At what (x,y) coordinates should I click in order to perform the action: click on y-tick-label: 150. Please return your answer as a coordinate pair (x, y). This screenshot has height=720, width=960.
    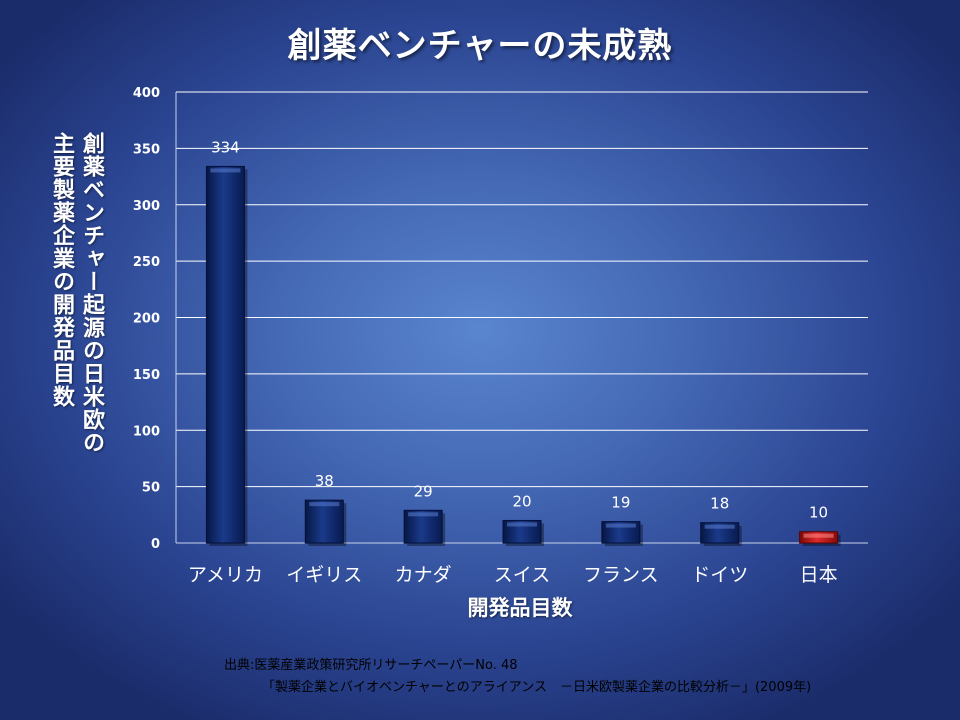
    Looking at the image, I should click on (146, 375).